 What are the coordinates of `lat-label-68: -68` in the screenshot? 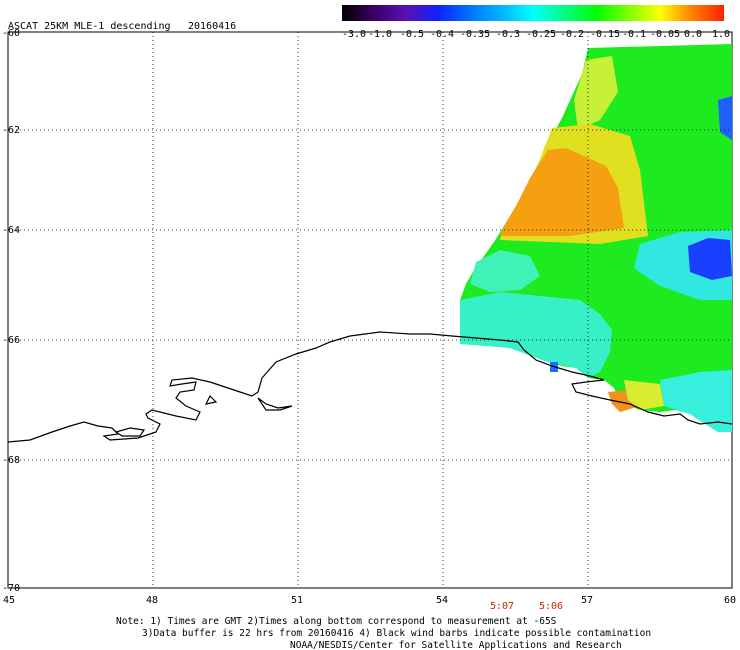 It's located at (11, 460).